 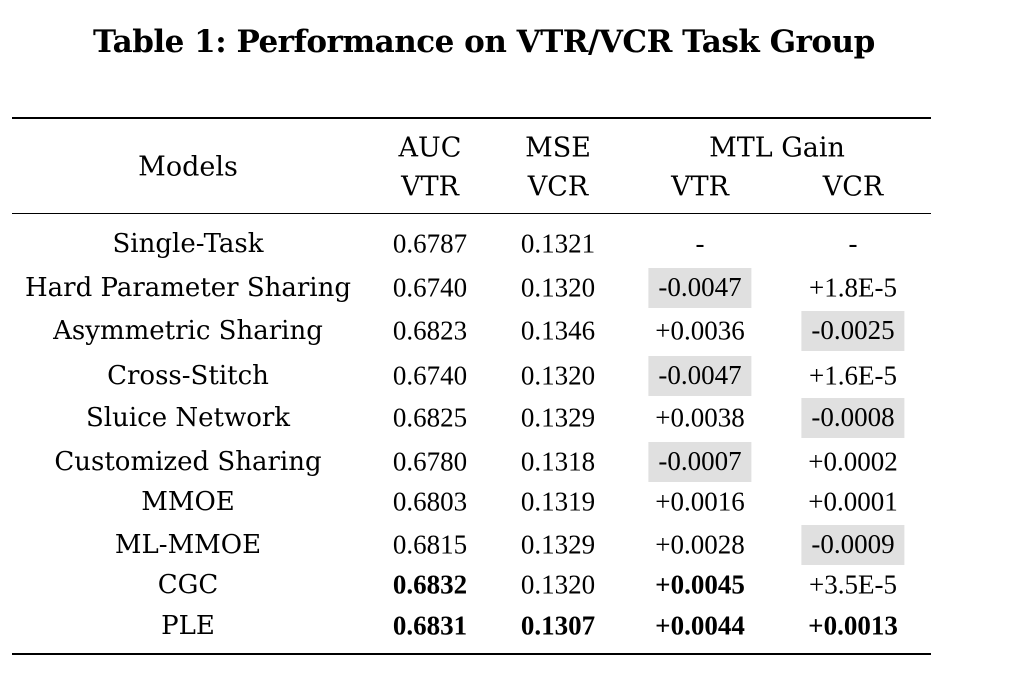 What do you see at coordinates (700, 501) in the screenshot?
I see `gain-vtr-value: +0.0016` at bounding box center [700, 501].